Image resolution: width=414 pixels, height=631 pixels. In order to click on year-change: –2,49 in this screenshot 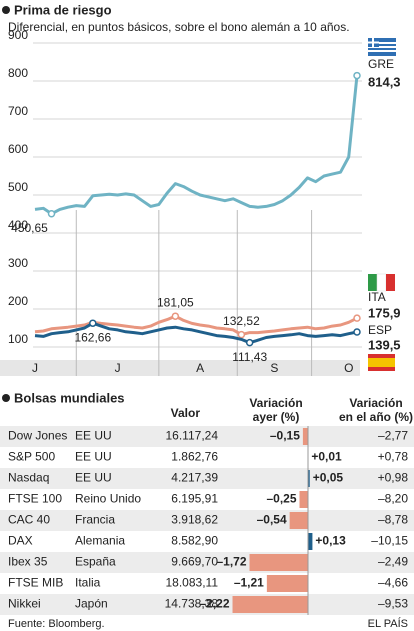, I will do `click(393, 562)`.